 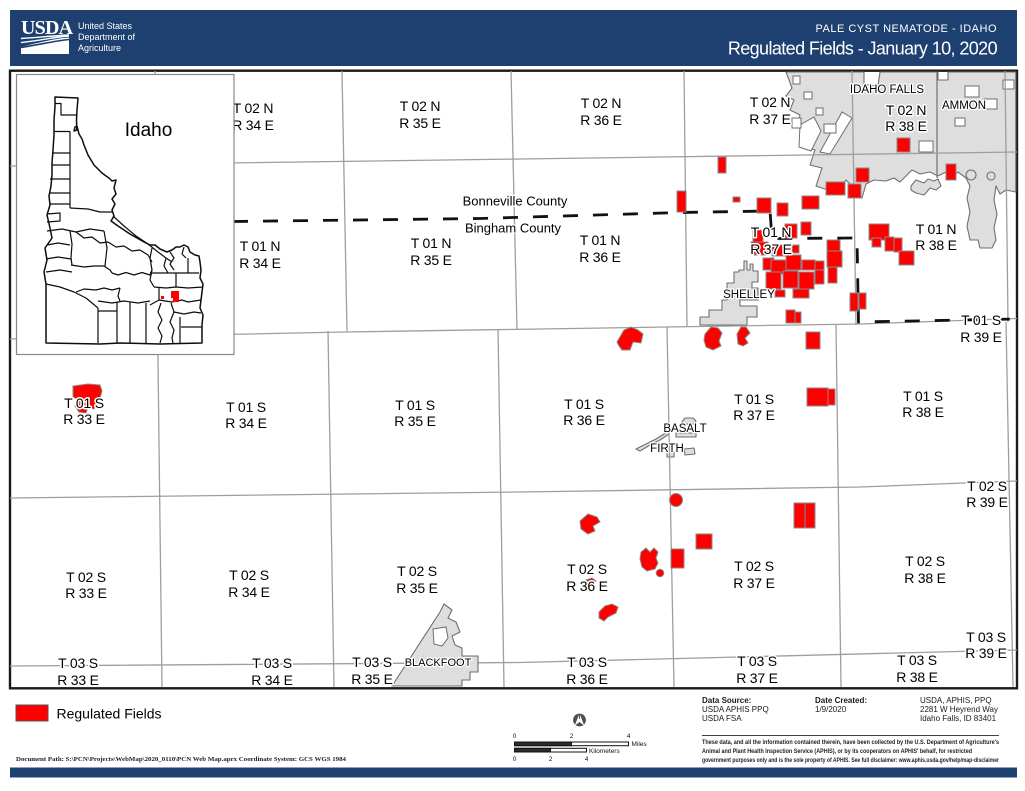 What do you see at coordinates (667, 449) in the screenshot?
I see `svg-text: FIRTH` at bounding box center [667, 449].